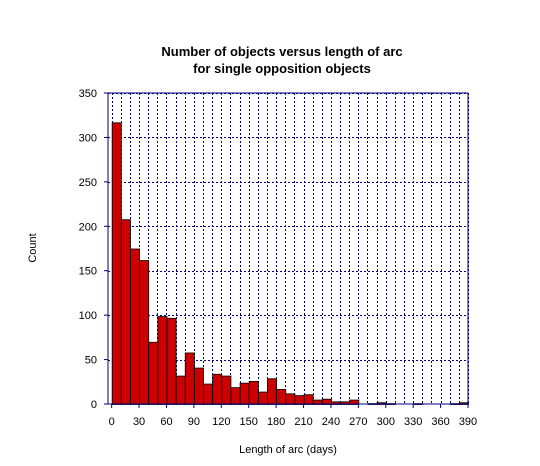 The image size is (540, 466). Describe the element at coordinates (91, 361) in the screenshot. I see `y-tick-label: 50` at that location.